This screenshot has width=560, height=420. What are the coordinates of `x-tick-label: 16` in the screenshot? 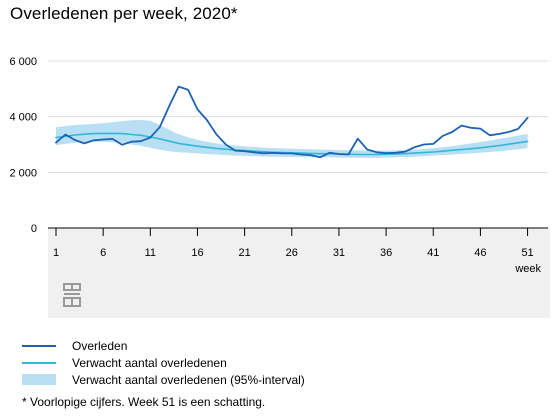 It's located at (197, 253).